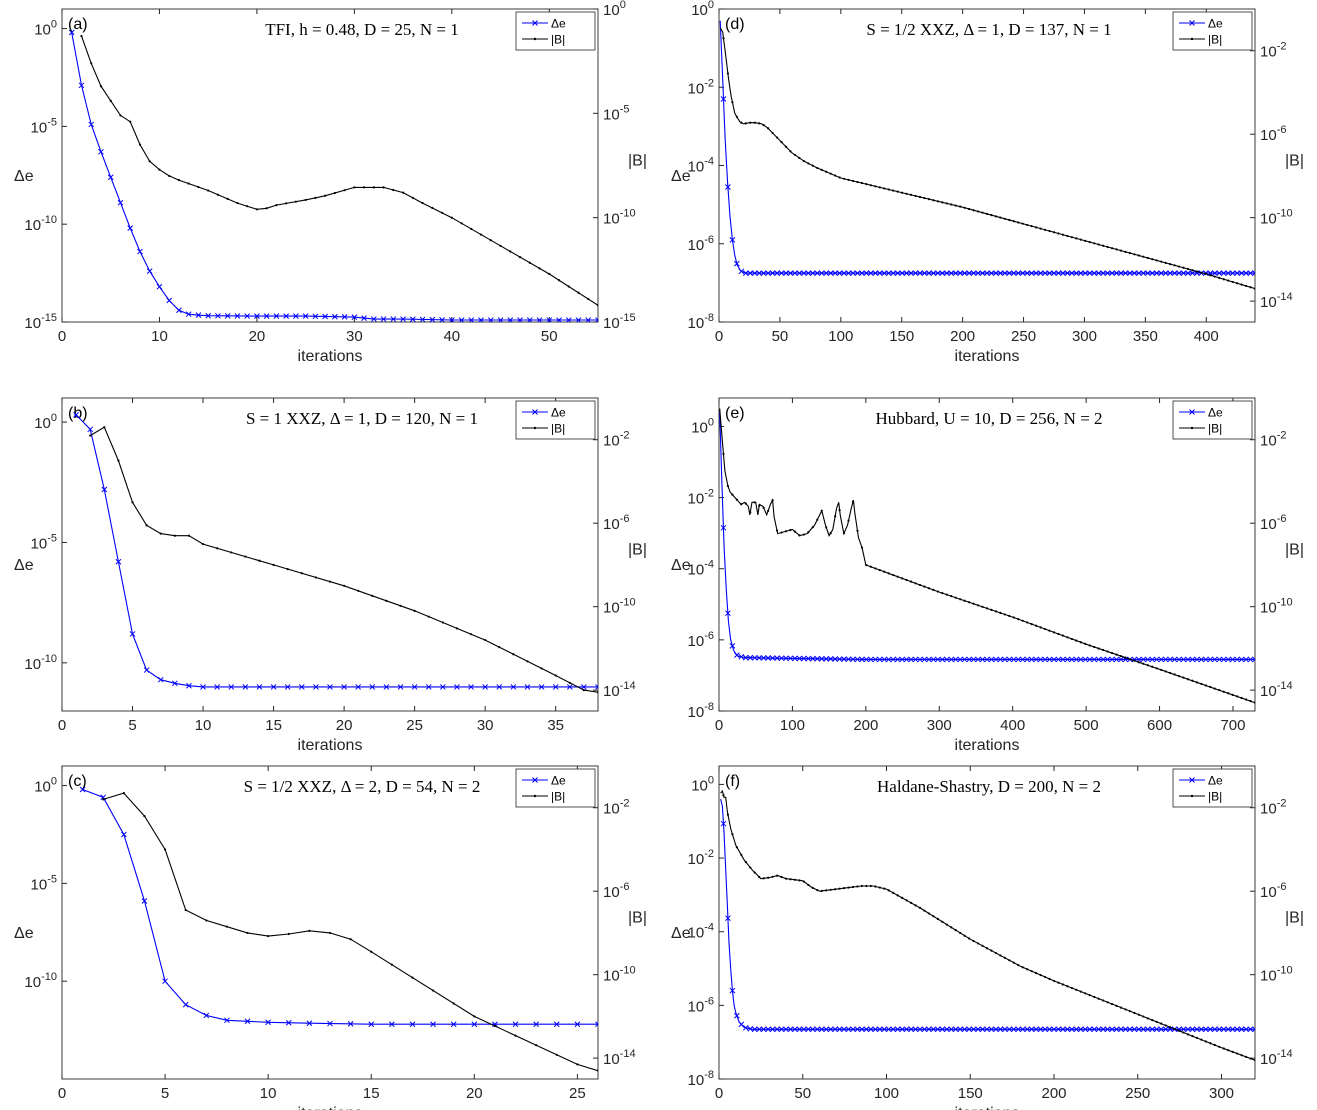 The image size is (1317, 1110). I want to click on y2-tick-label: 10-14, so click(619, 1058).